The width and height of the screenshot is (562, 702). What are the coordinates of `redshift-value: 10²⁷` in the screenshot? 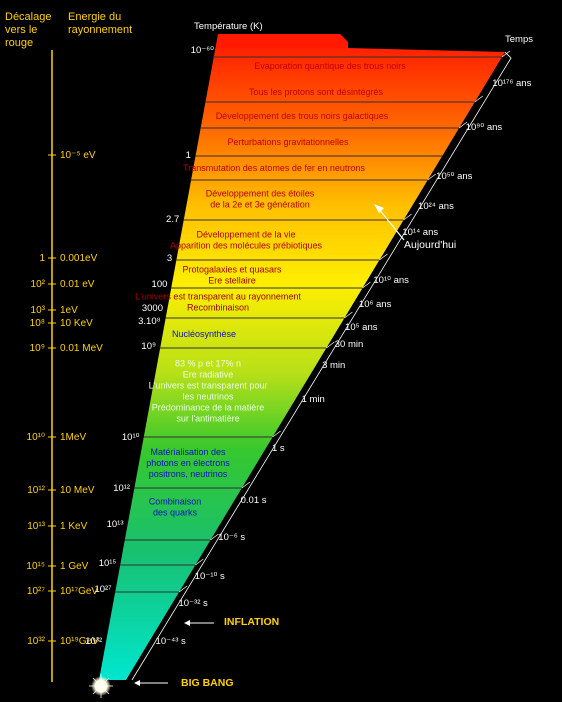 It's located at (36, 591).